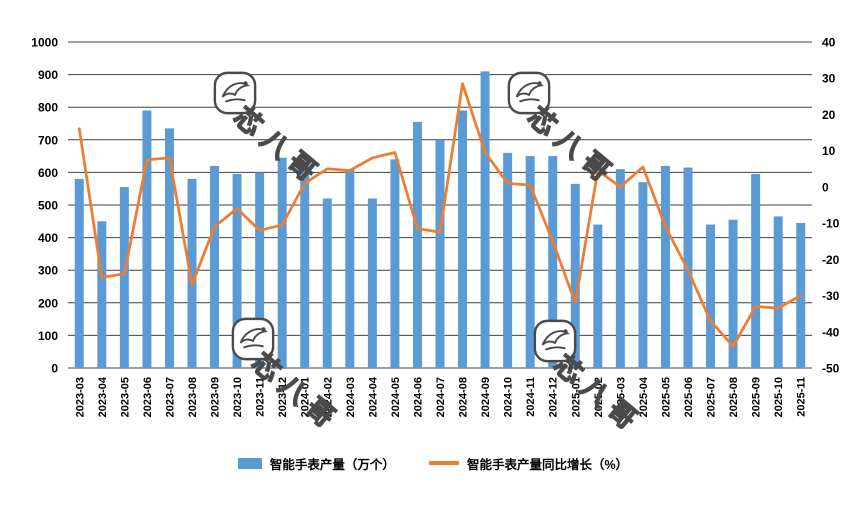 The height and width of the screenshot is (515, 866). What do you see at coordinates (80, 397) in the screenshot?
I see `x-axis-label: 2023-03` at bounding box center [80, 397].